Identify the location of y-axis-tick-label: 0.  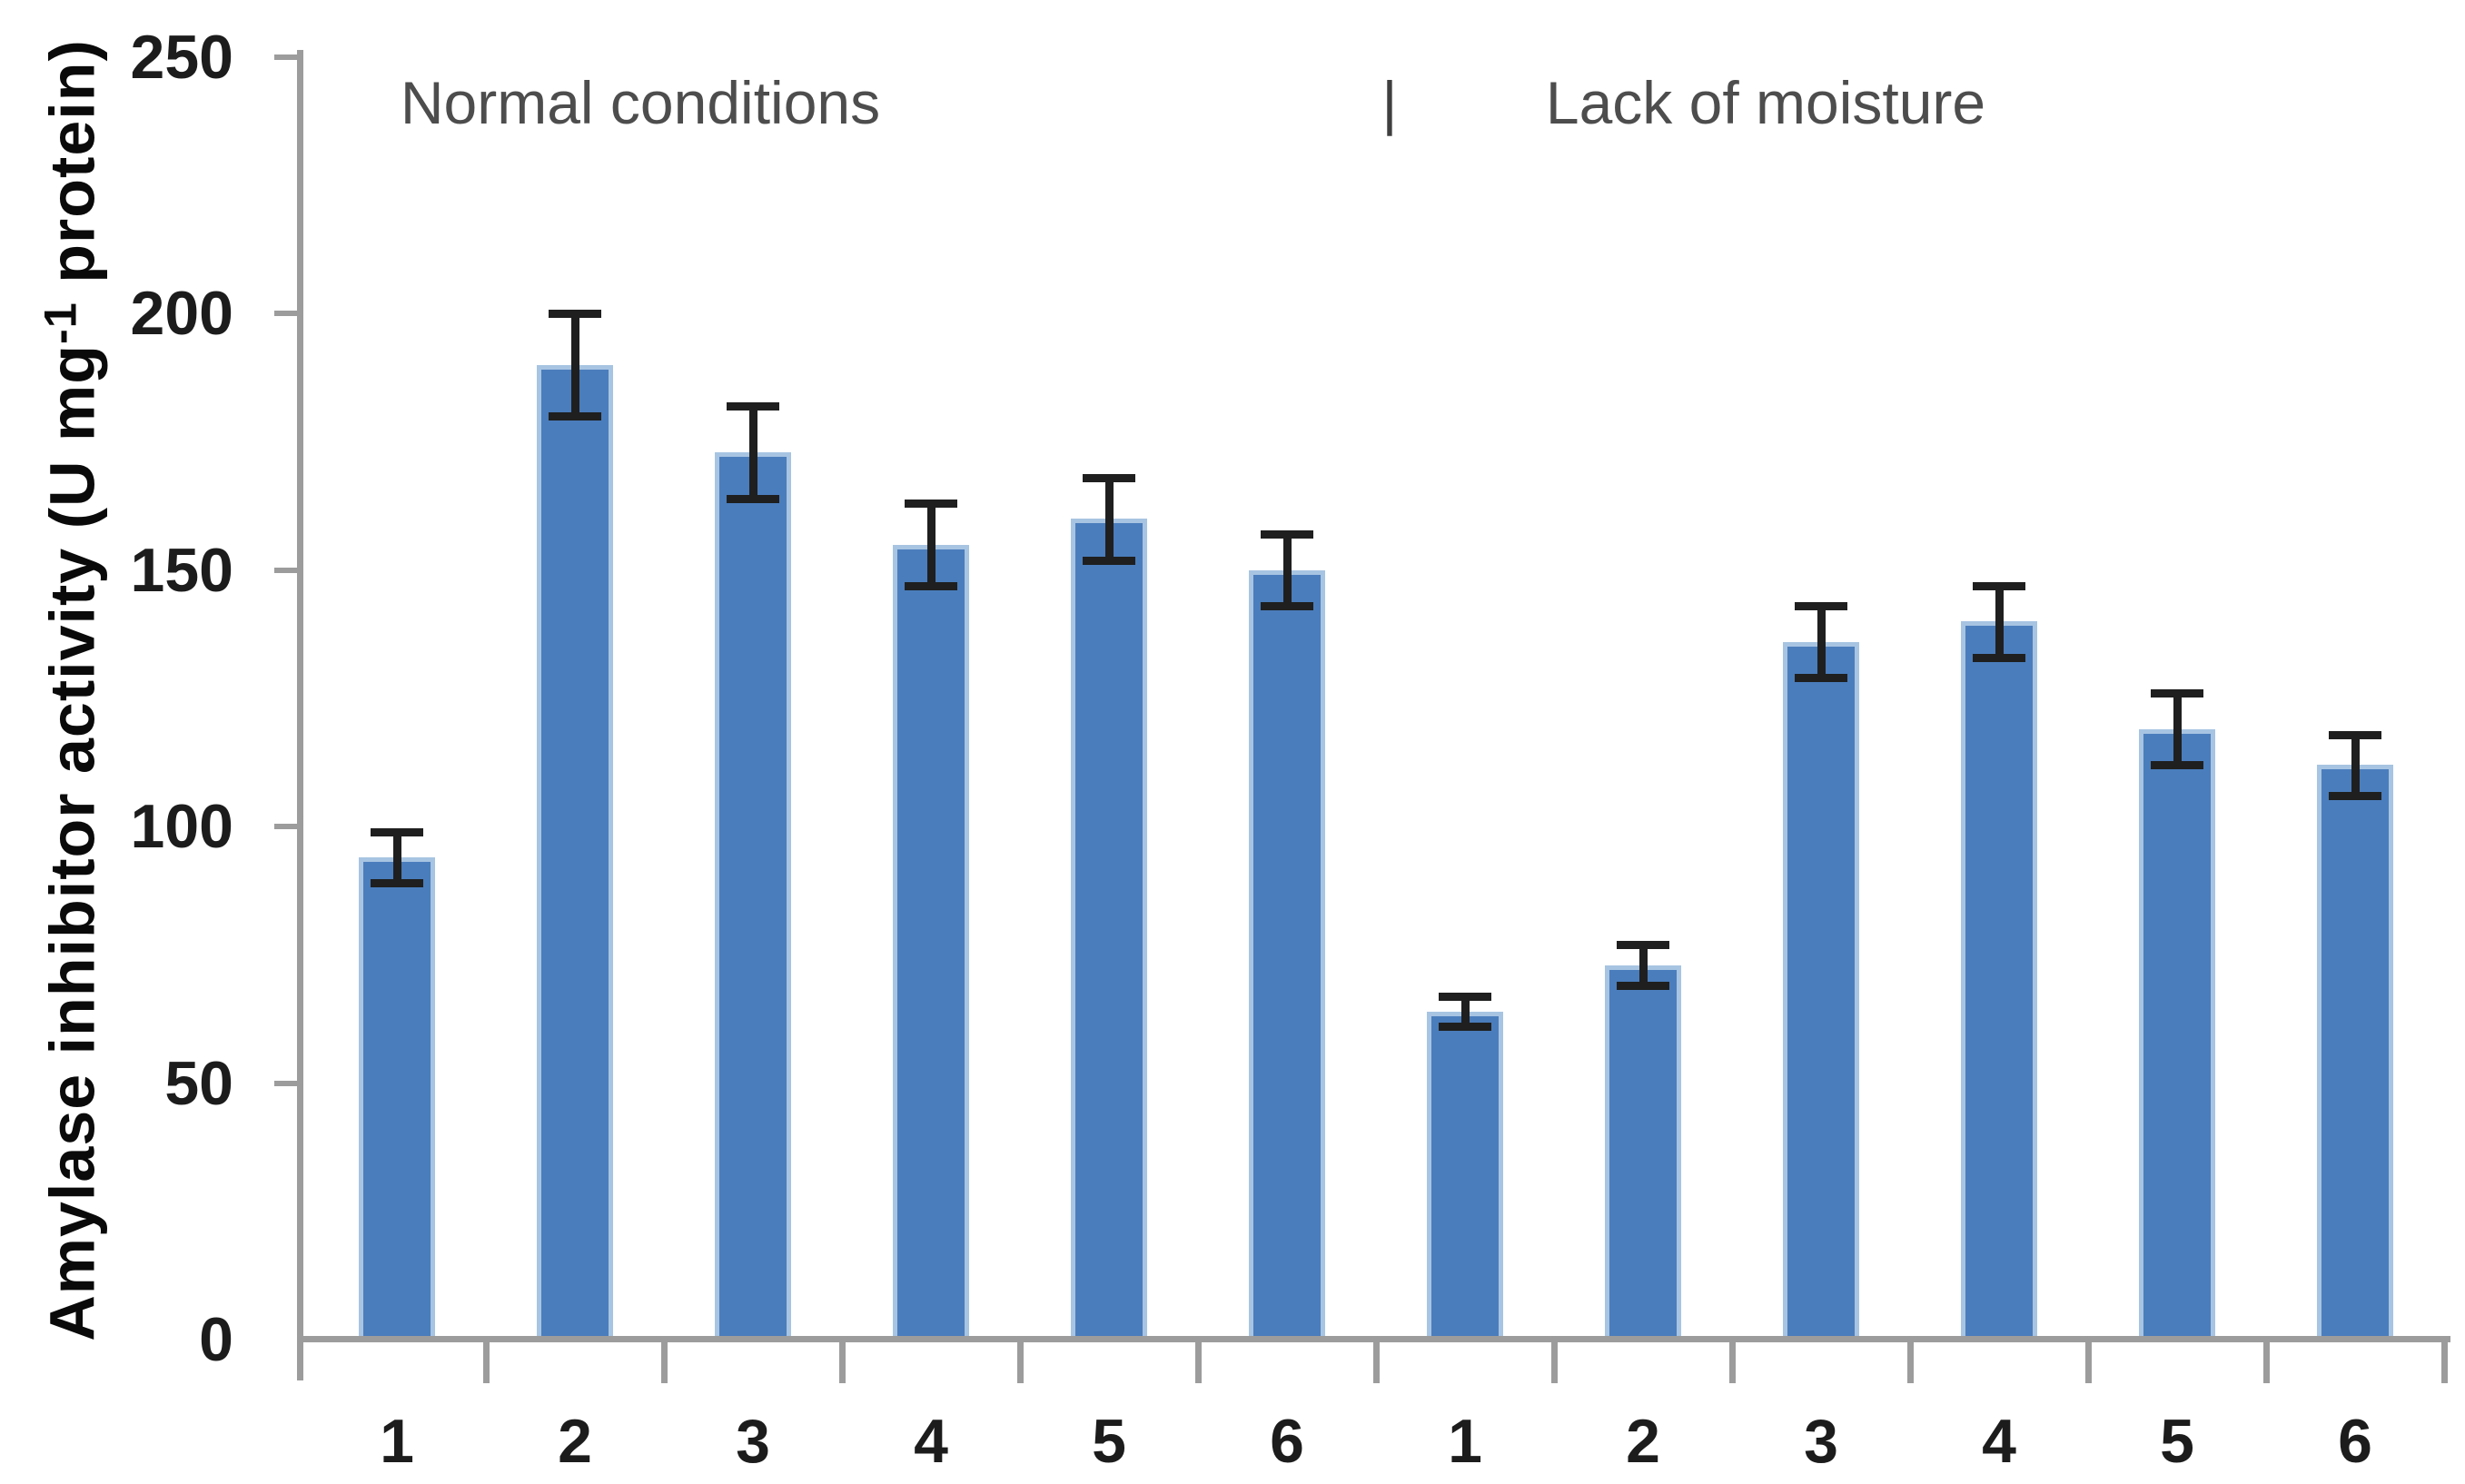
(216, 1339).